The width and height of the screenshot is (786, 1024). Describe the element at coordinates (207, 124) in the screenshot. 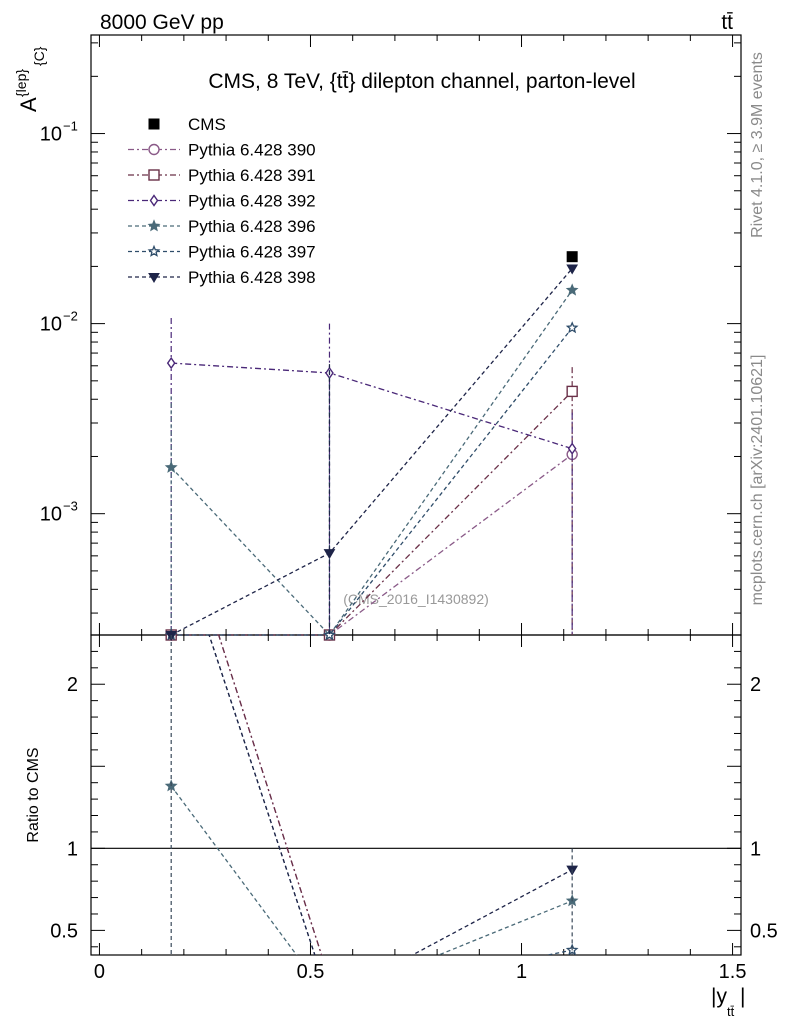

I see `legend-label-cms: CMS` at that location.